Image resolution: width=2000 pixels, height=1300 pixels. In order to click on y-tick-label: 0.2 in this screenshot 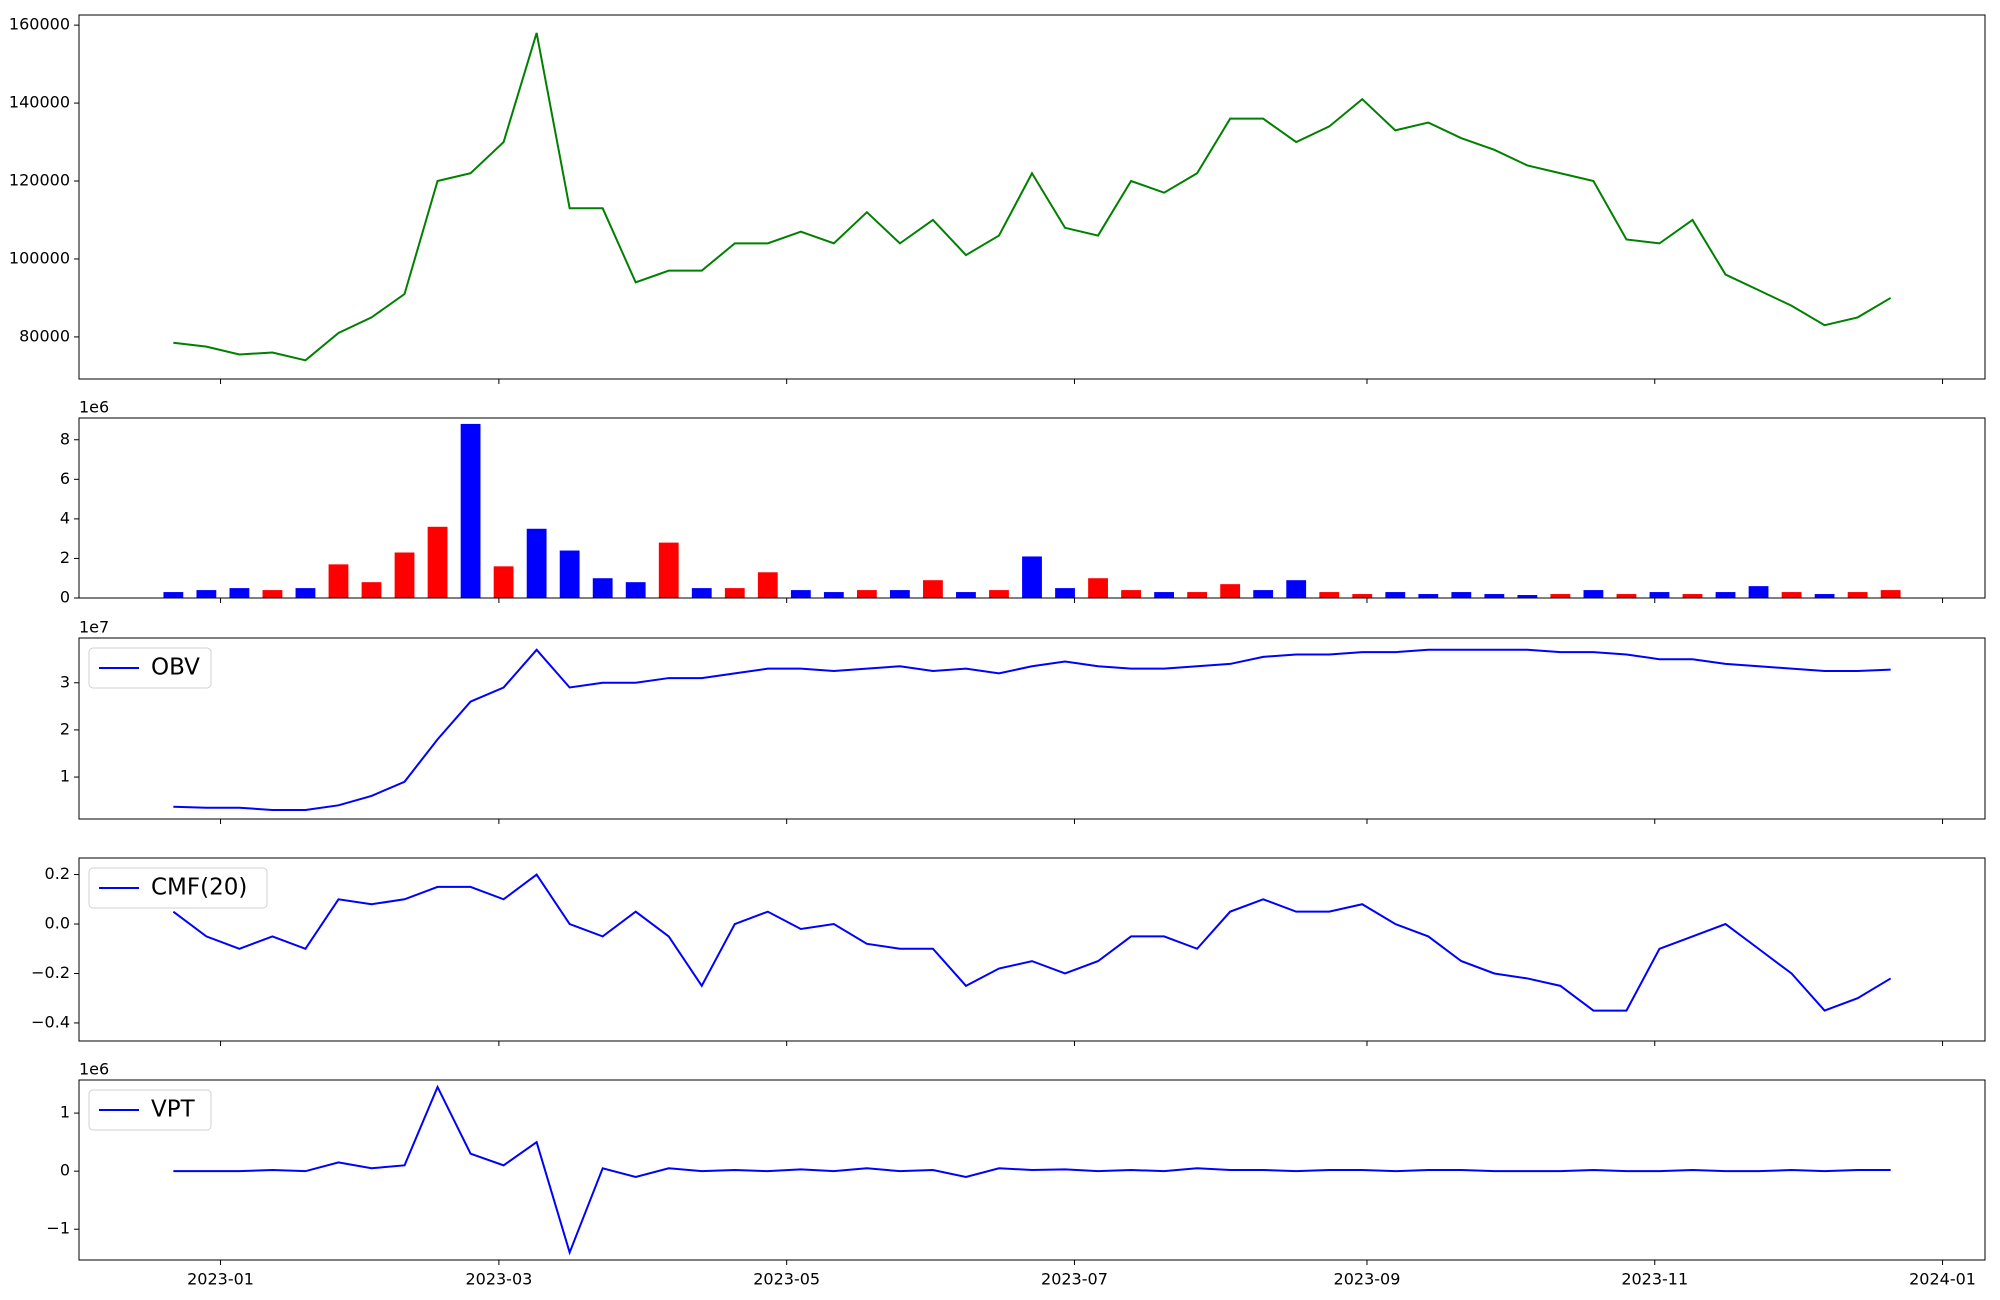, I will do `click(57, 873)`.